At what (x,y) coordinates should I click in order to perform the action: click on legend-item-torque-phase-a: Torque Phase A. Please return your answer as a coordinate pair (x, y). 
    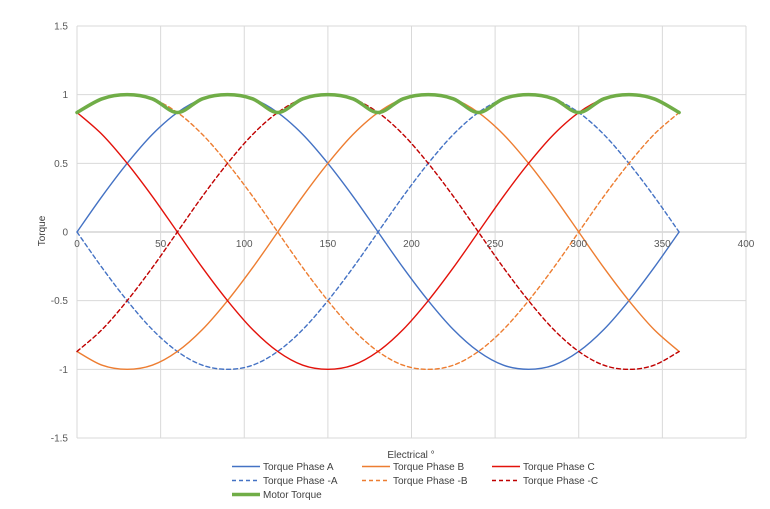
    Looking at the image, I should click on (283, 467).